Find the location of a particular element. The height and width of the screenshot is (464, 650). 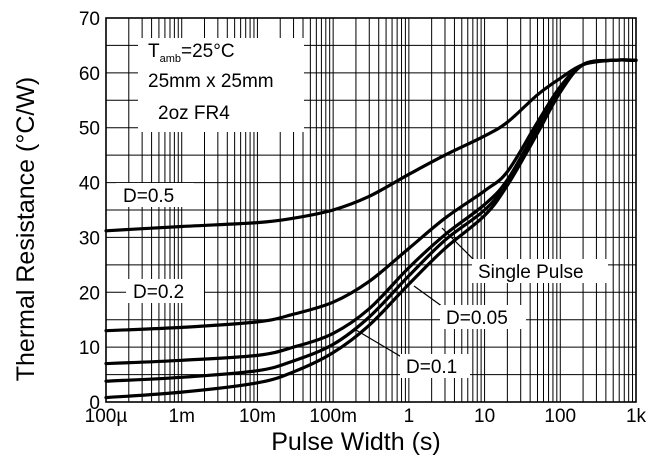

label-bg-d01 is located at coordinates (435, 366).